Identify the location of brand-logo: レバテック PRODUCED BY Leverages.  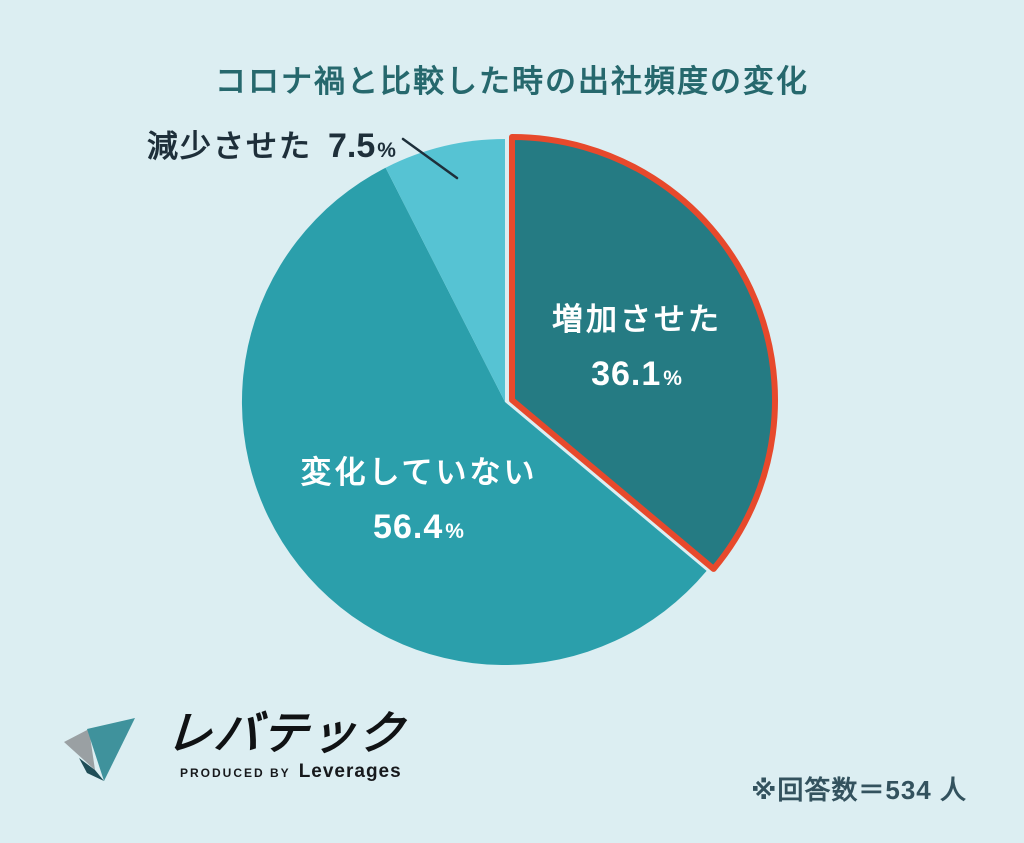
(232, 753).